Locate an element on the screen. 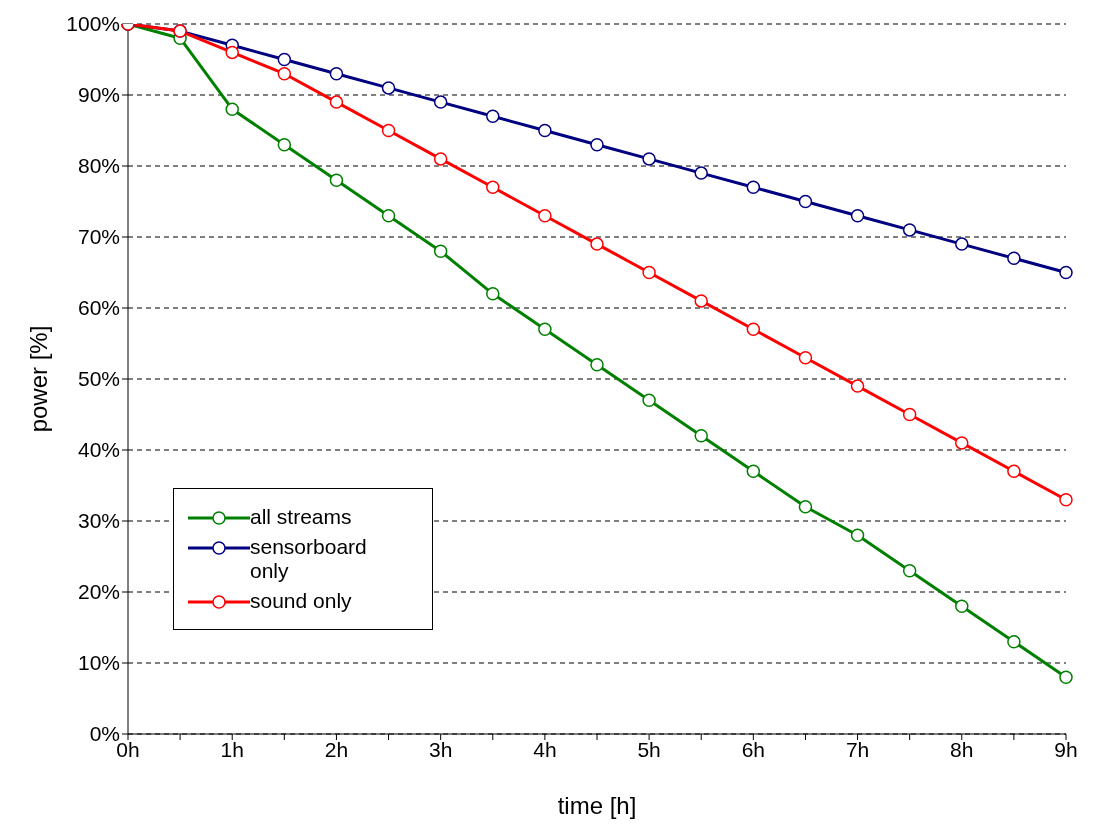 The width and height of the screenshot is (1094, 832). x-tick-label: 8h is located at coordinates (962, 749).